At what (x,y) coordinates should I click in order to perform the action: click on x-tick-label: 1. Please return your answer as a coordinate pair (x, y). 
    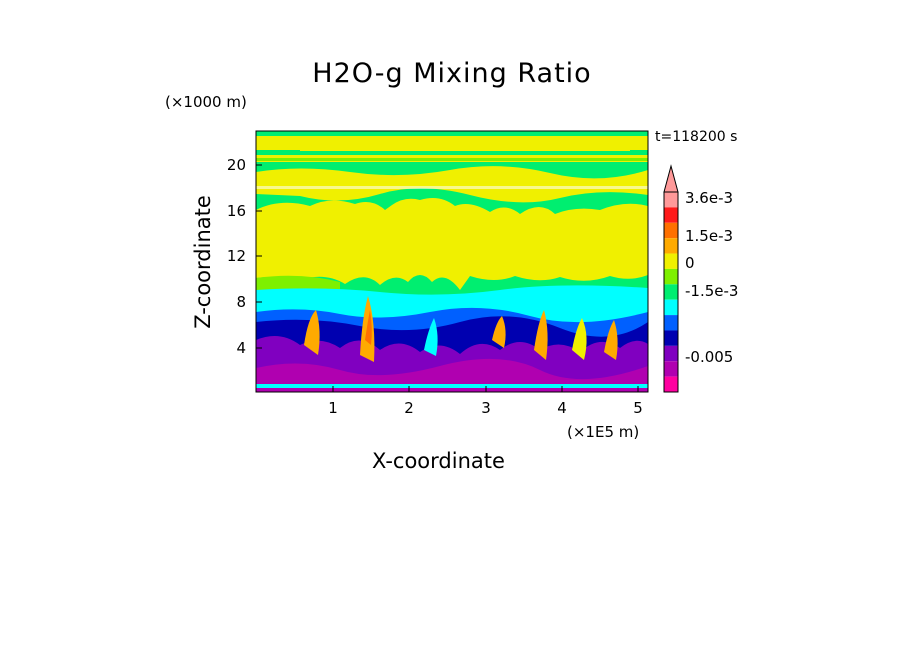
    Looking at the image, I should click on (333, 408).